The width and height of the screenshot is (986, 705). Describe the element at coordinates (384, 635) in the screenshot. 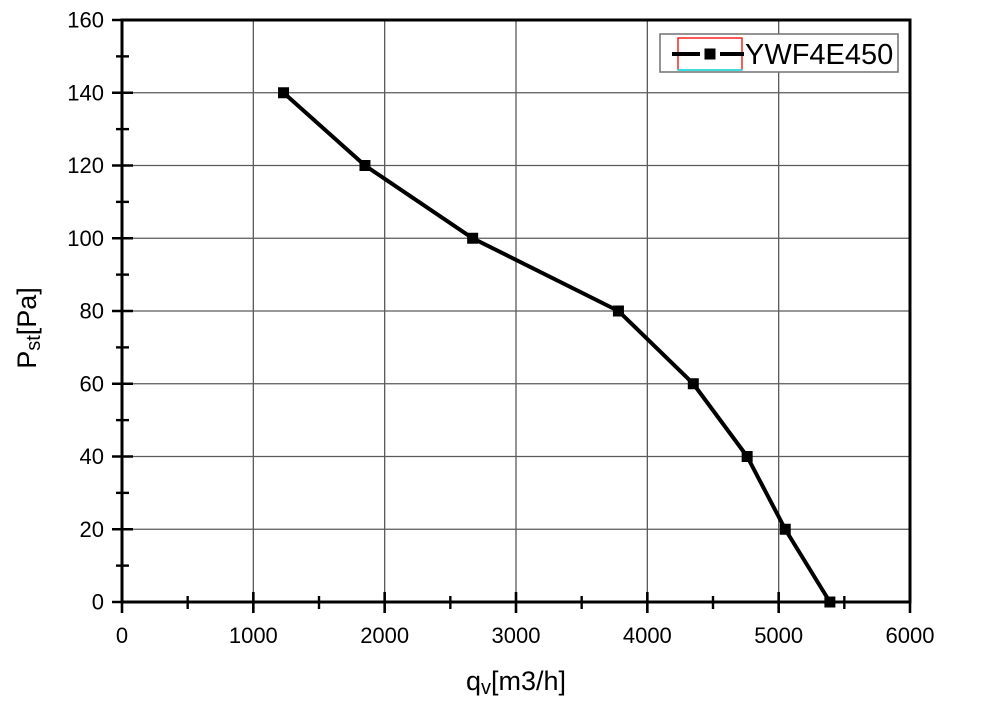

I see `x-tick-label: 2000` at that location.